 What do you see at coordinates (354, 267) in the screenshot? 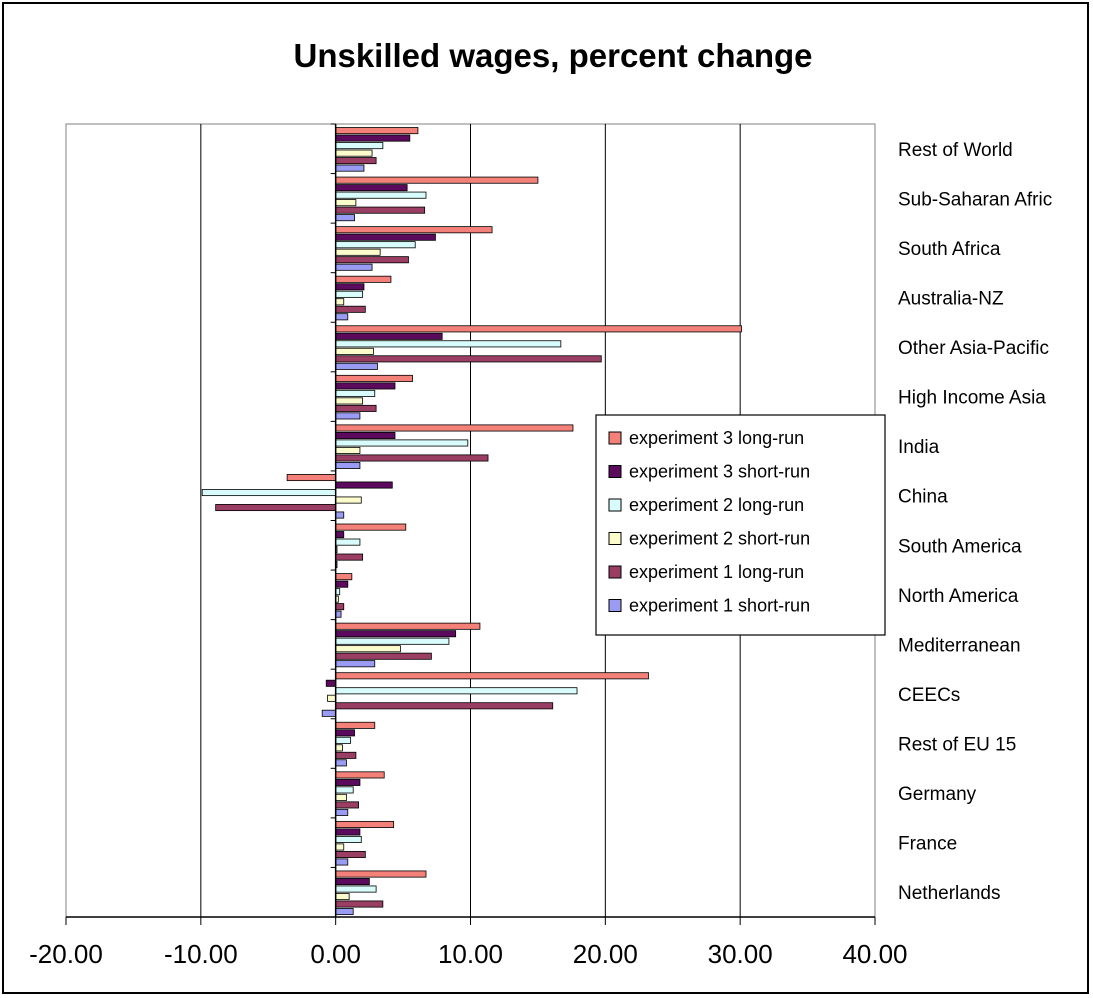
I see `bar-experiment-1-short-run-south-africa` at bounding box center [354, 267].